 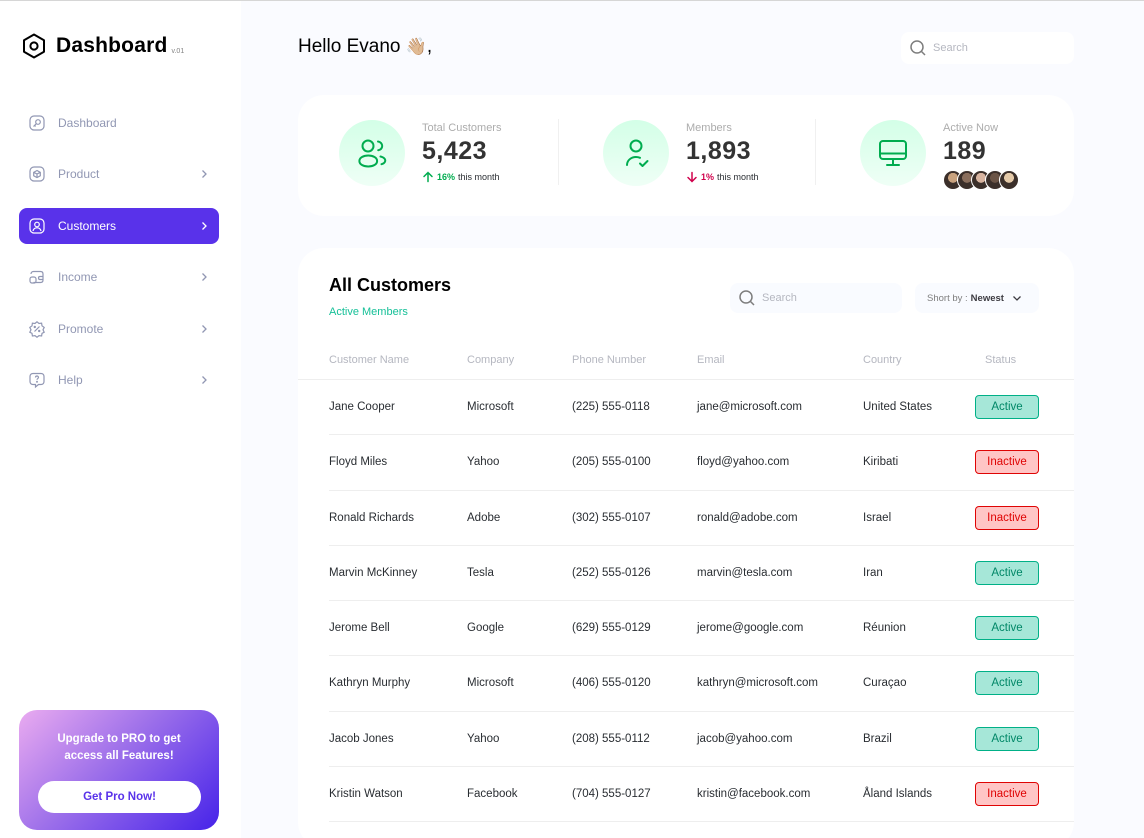 What do you see at coordinates (611, 683) in the screenshot?
I see `phone-cell: (406) 555-0120` at bounding box center [611, 683].